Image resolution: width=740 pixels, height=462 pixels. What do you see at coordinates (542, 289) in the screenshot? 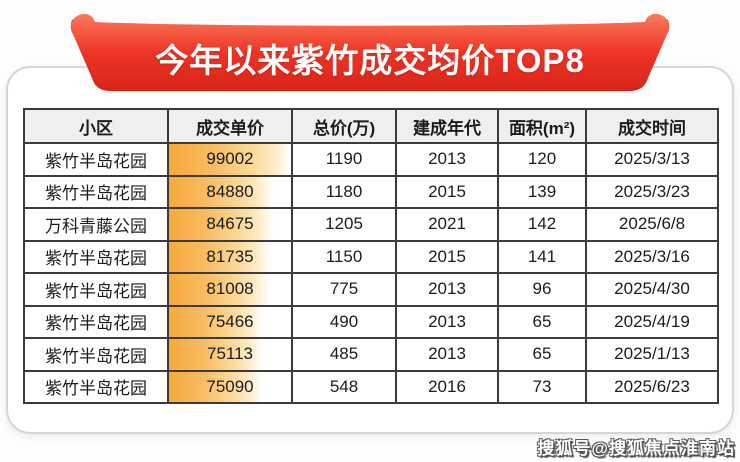
I see `area-cell: 96` at bounding box center [542, 289].